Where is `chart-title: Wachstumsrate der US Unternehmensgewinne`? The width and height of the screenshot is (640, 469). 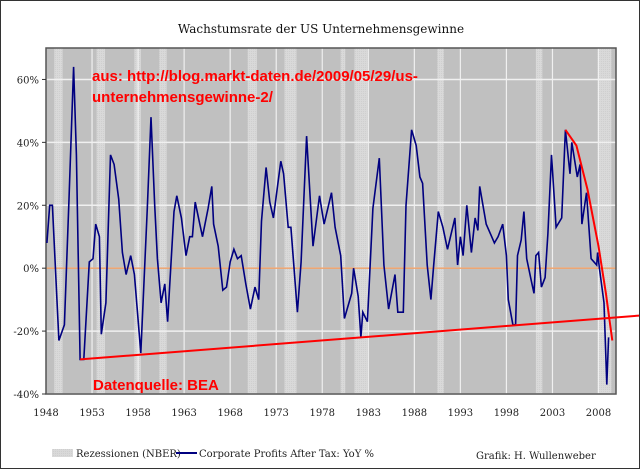 chart-title: Wachstumsrate der US Unternehmensgewinne is located at coordinates (321, 29).